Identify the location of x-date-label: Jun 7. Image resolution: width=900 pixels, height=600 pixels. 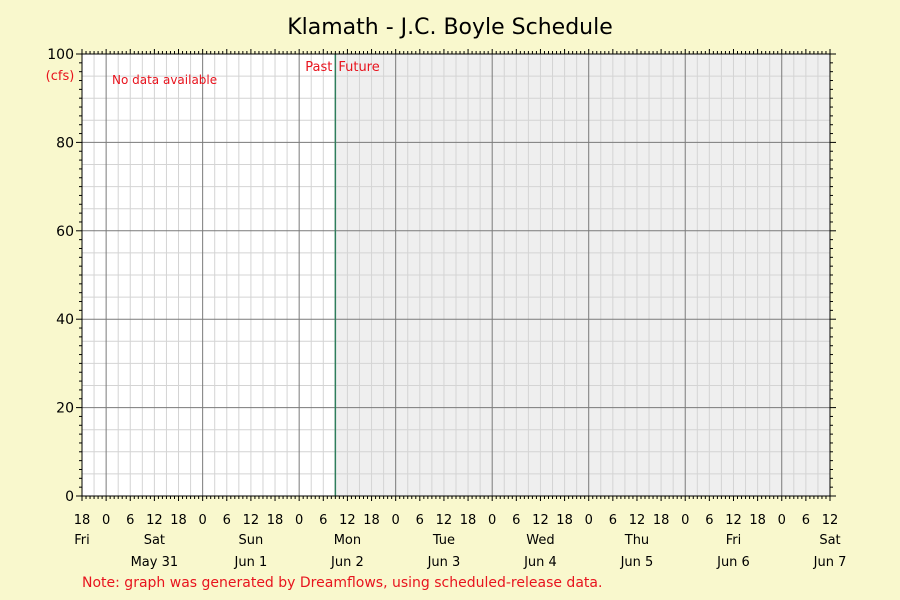
(830, 562).